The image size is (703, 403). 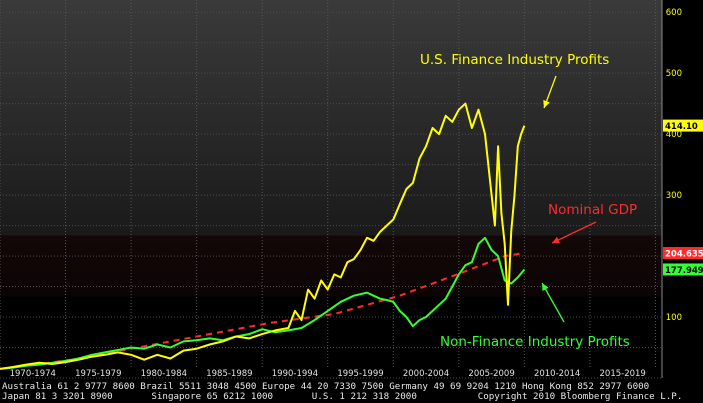 I want to click on annotation-nominal-gdp: Nominal GDP, so click(x=592, y=210).